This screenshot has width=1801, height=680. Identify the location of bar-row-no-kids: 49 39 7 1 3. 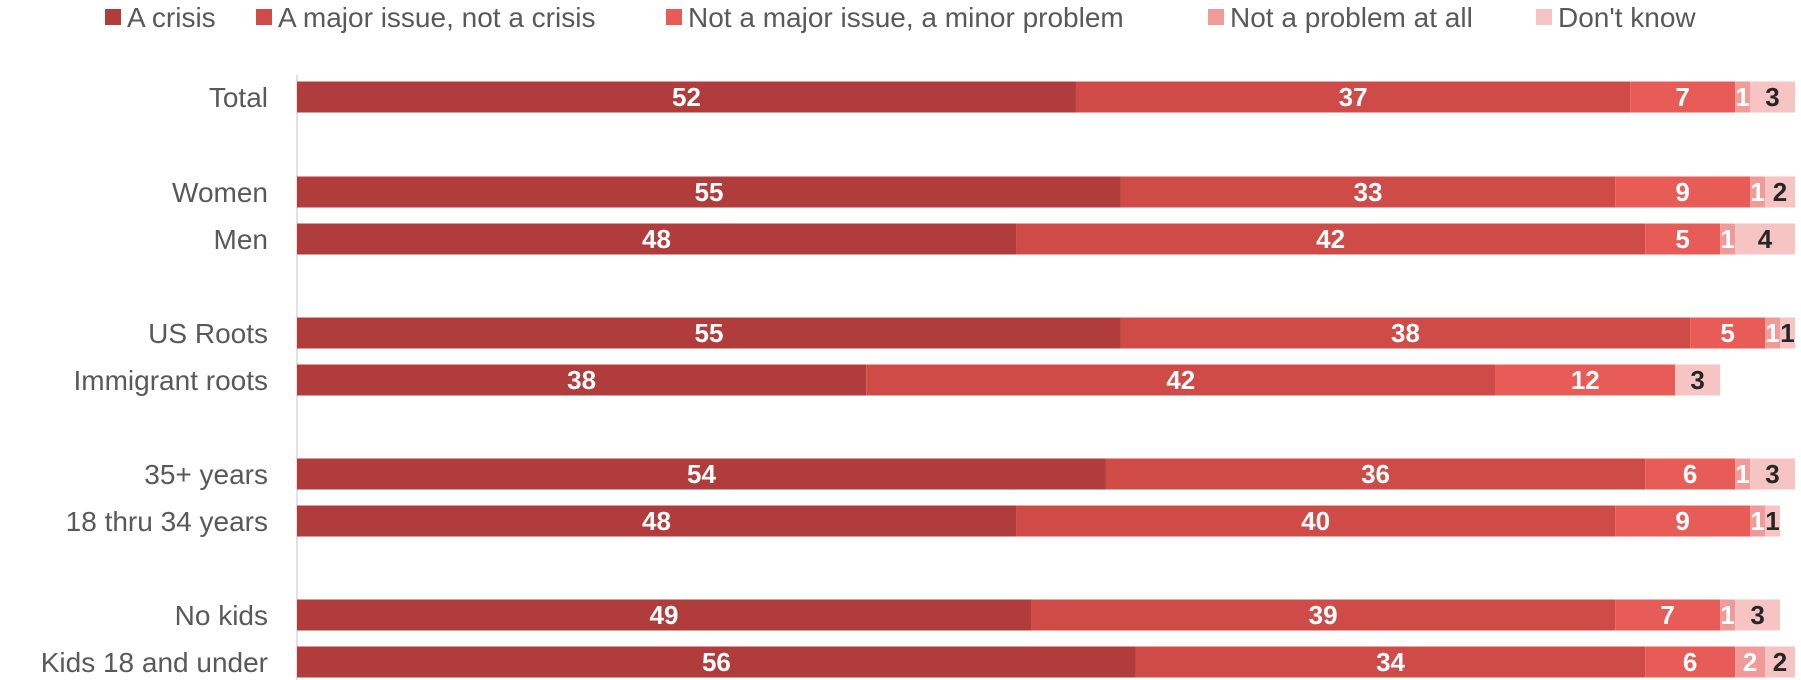
(1039, 615).